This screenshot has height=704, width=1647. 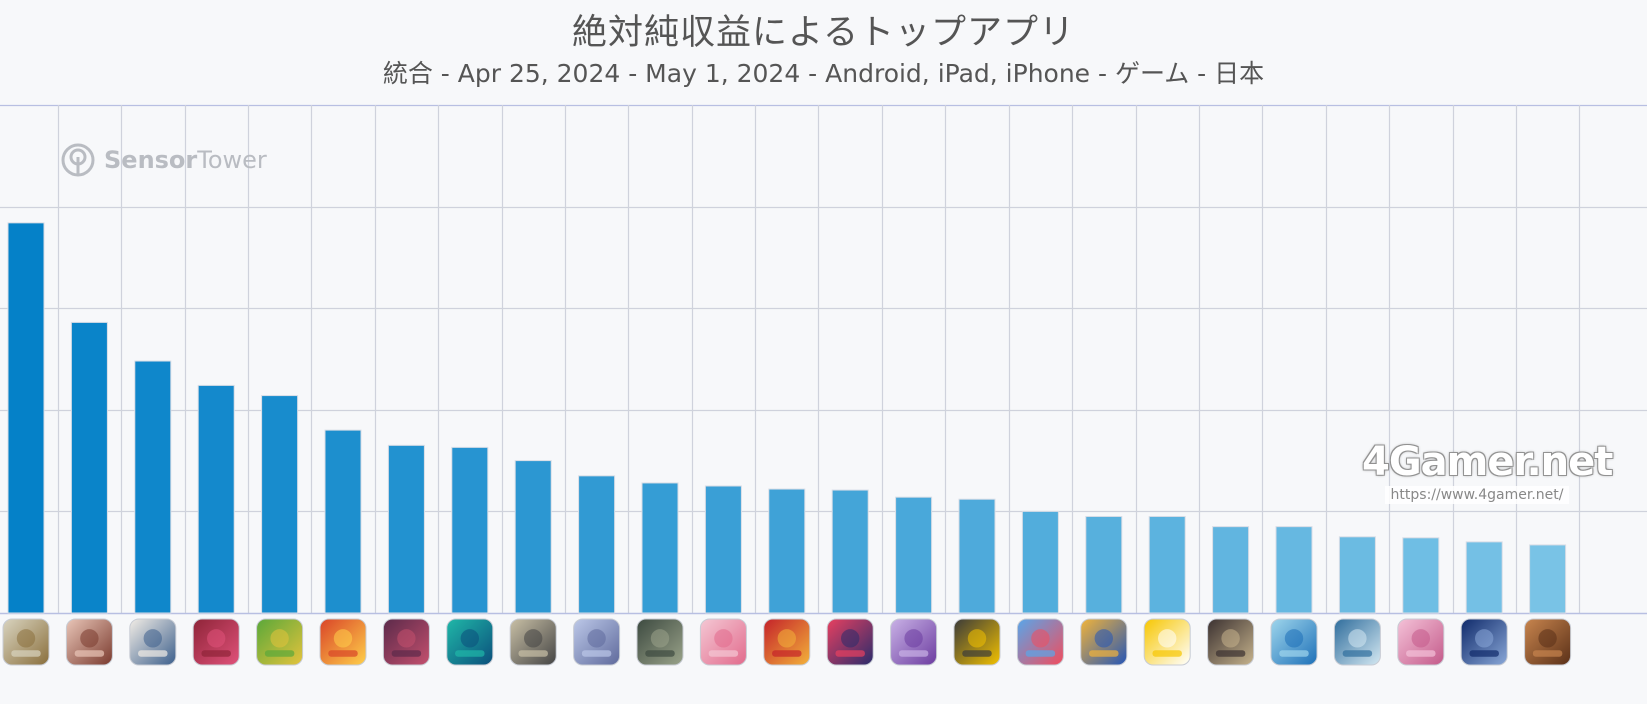 What do you see at coordinates (533, 642) in the screenshot?
I see `anime-group-app-icon` at bounding box center [533, 642].